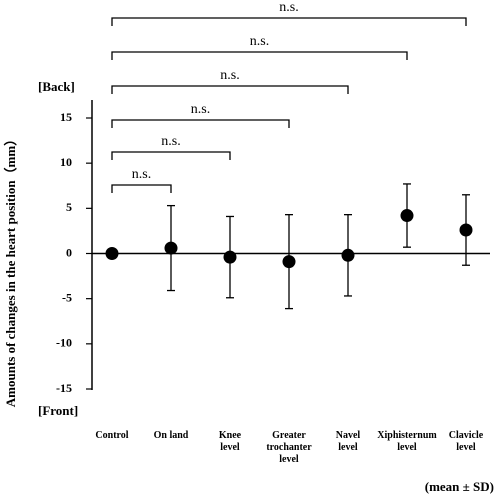 The height and width of the screenshot is (496, 496). What do you see at coordinates (64, 343) in the screenshot?
I see `y-tick-label: -10` at bounding box center [64, 343].